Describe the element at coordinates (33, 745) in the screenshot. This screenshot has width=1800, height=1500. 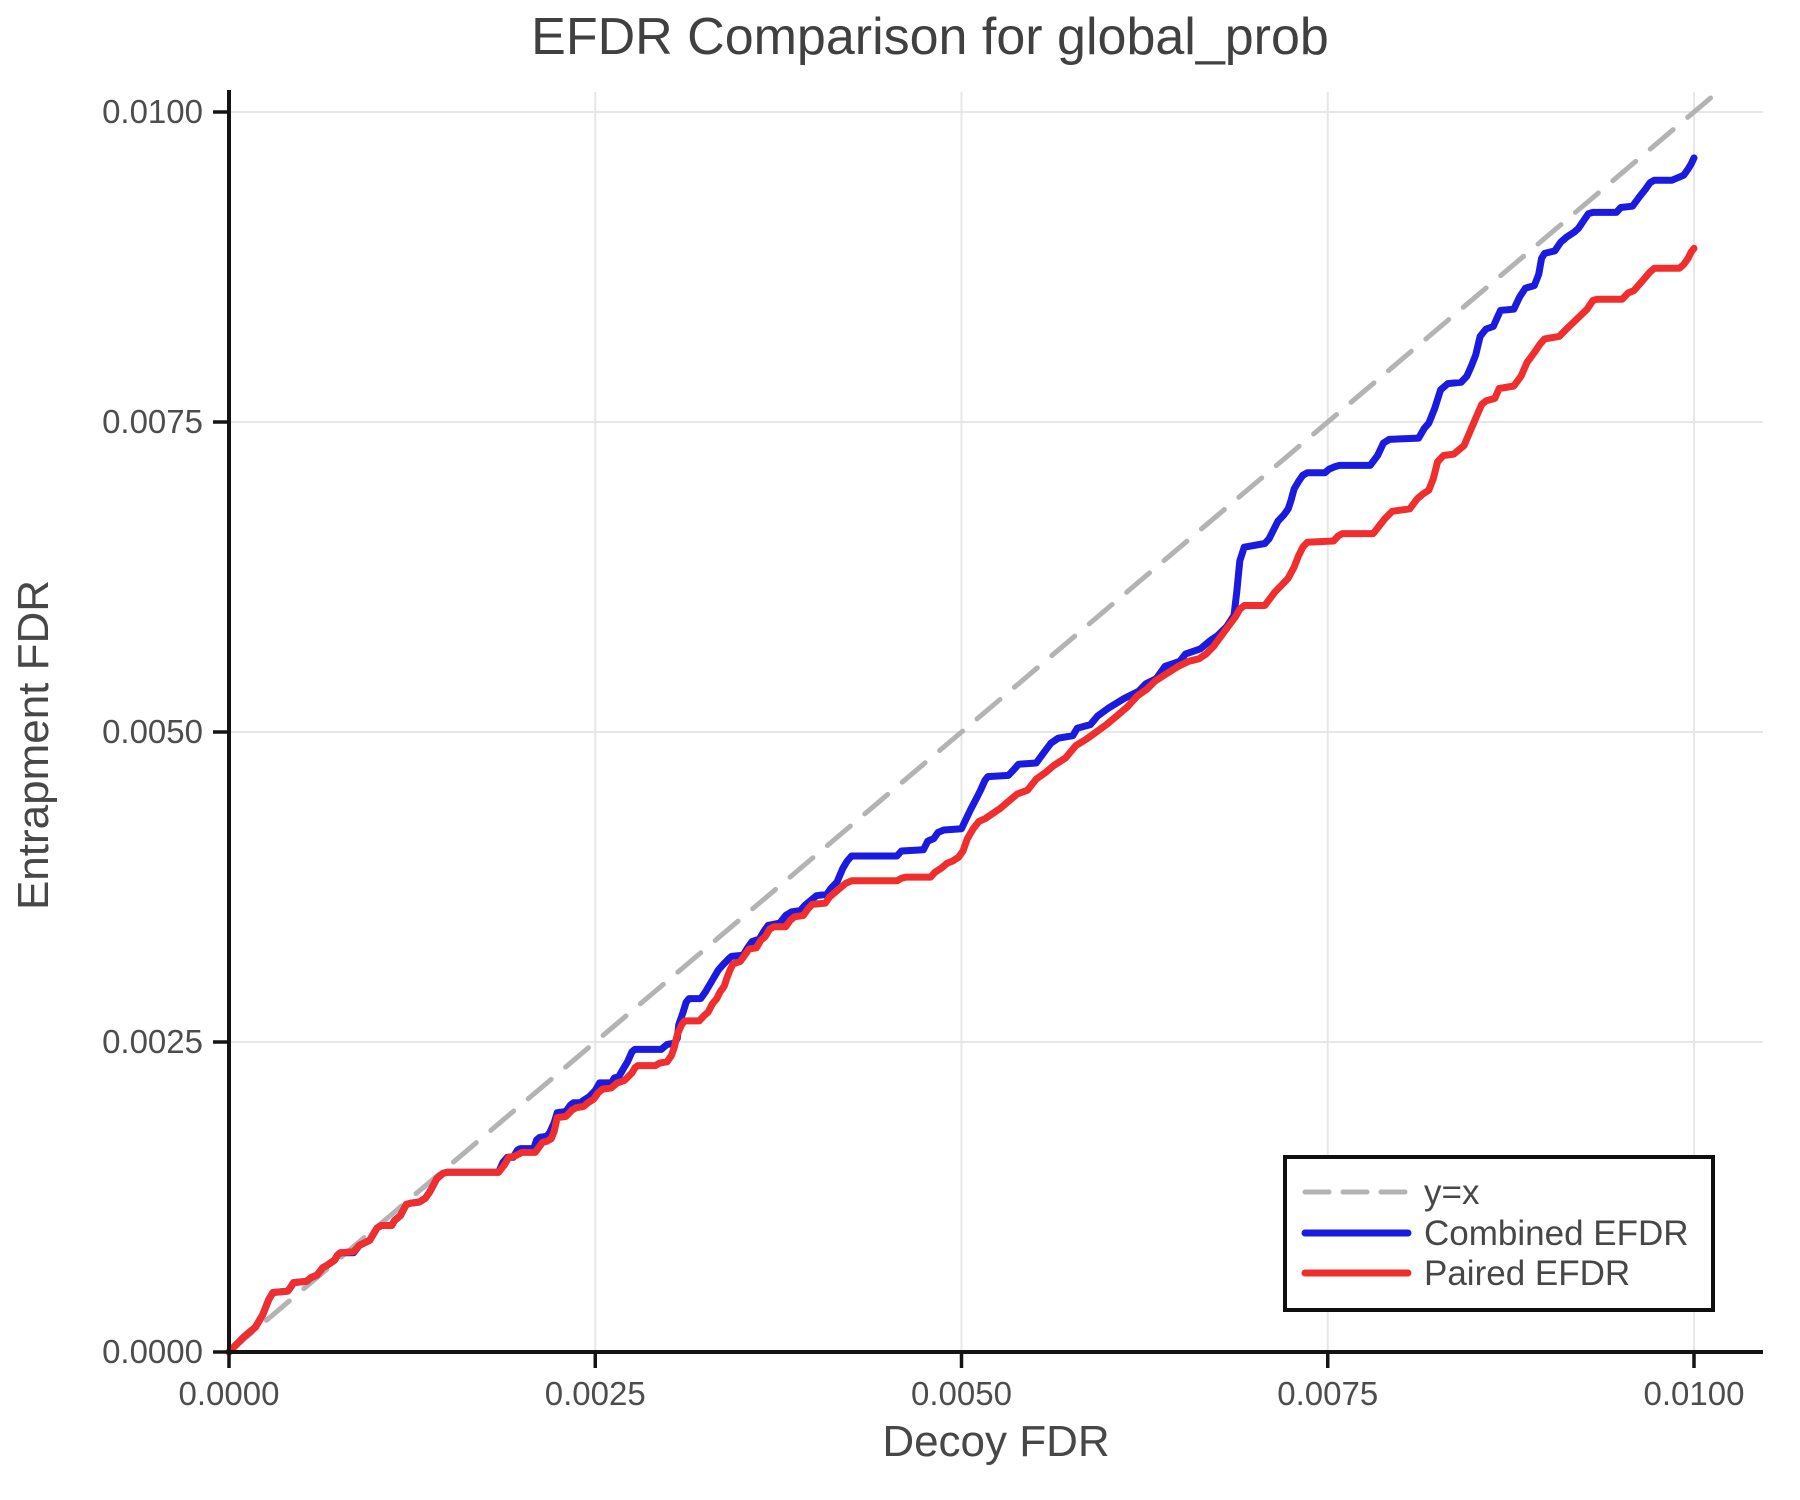
I see `y-axis-label: Entrapment FDR` at that location.